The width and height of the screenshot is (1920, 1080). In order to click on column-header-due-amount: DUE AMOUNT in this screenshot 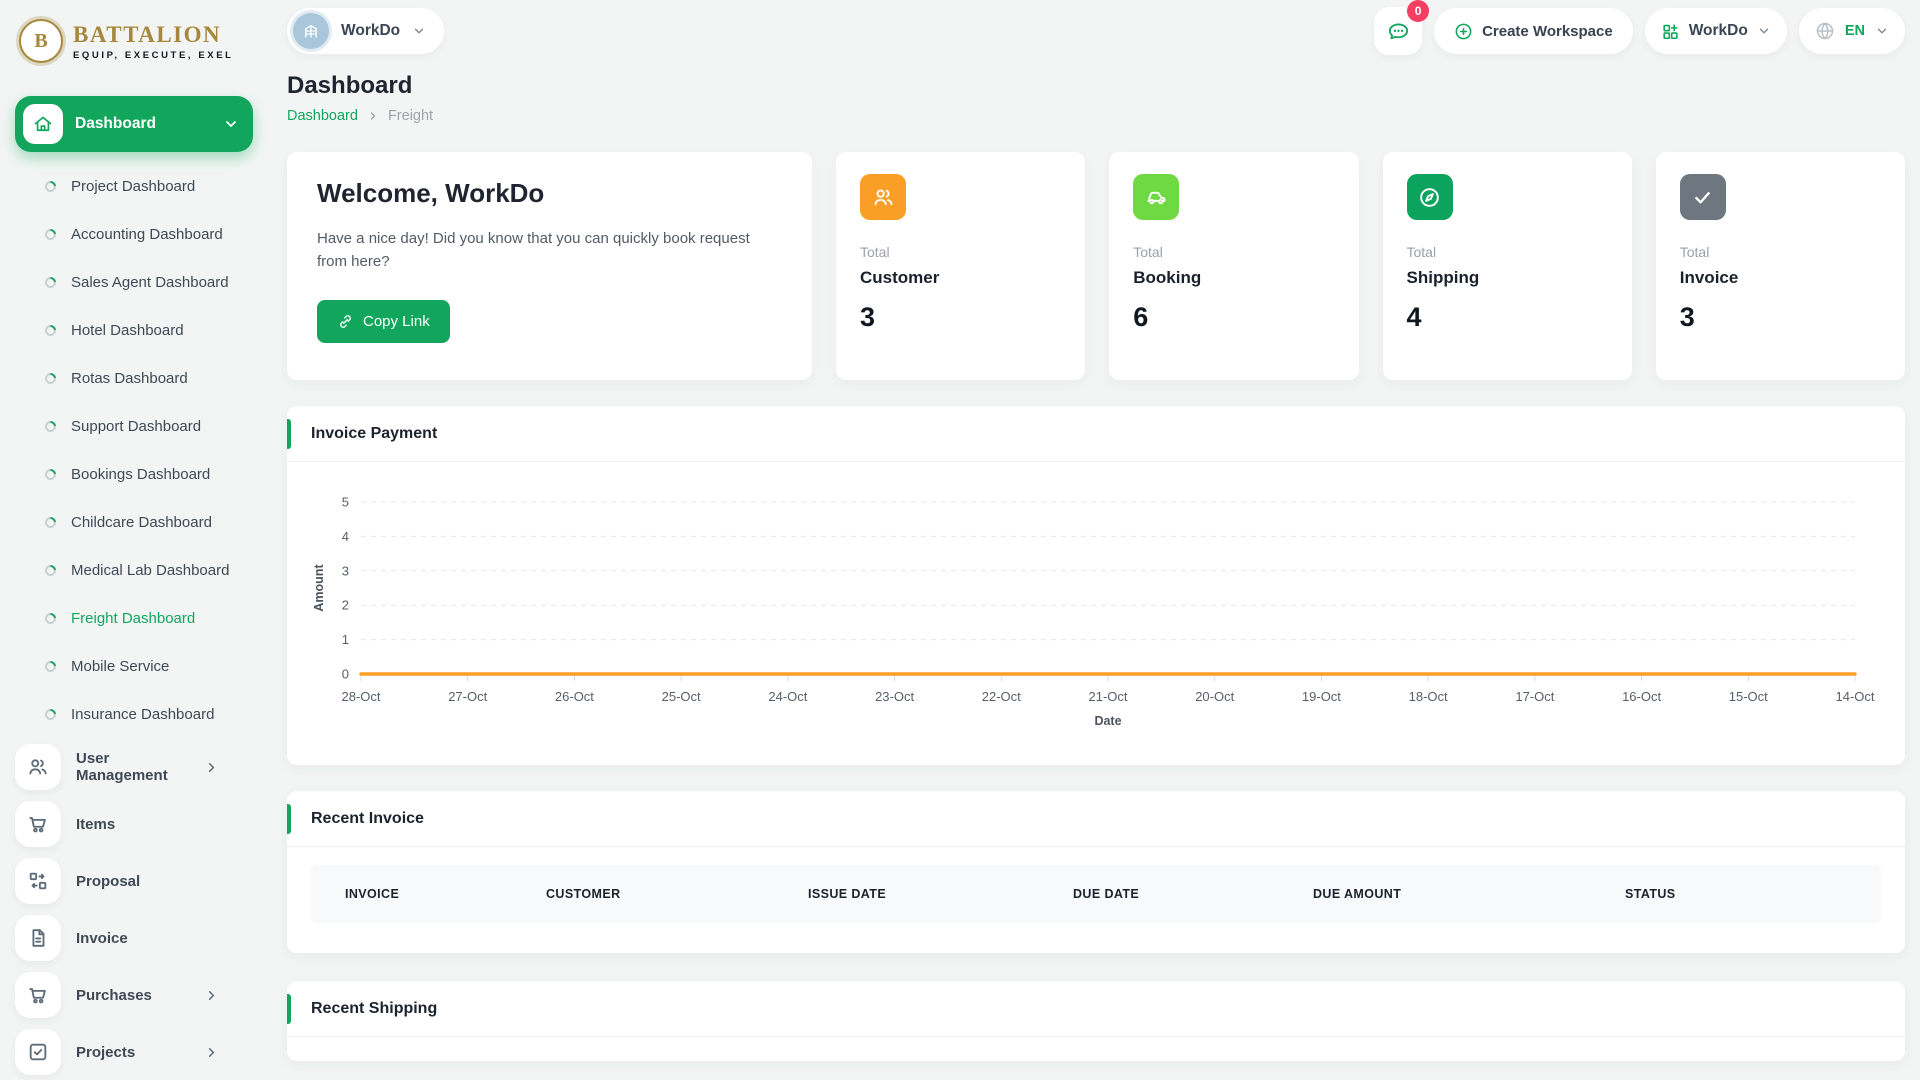, I will do `click(1357, 894)`.